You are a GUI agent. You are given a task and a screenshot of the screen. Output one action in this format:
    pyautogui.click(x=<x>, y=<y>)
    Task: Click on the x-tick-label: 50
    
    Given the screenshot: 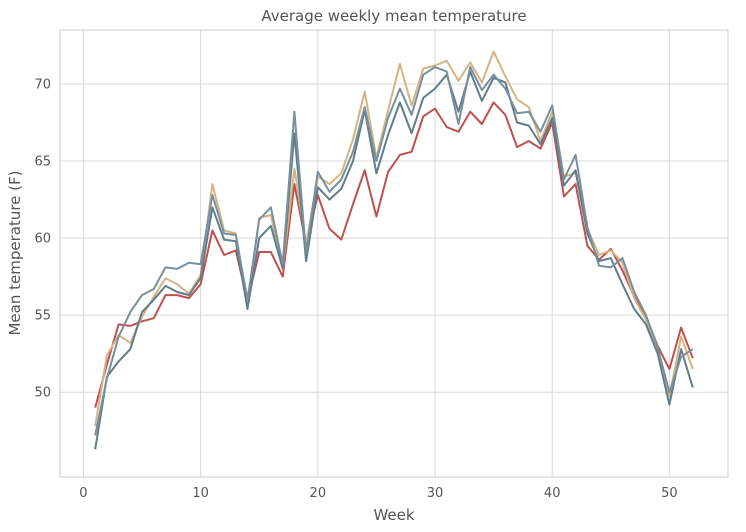 What is the action you would take?
    pyautogui.click(x=669, y=493)
    